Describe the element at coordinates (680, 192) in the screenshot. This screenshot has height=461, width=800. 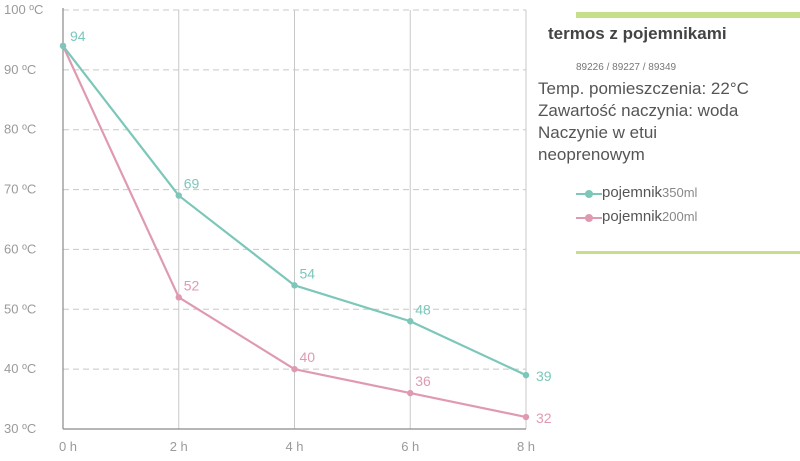
I see `legend-series-unit: 350ml` at that location.